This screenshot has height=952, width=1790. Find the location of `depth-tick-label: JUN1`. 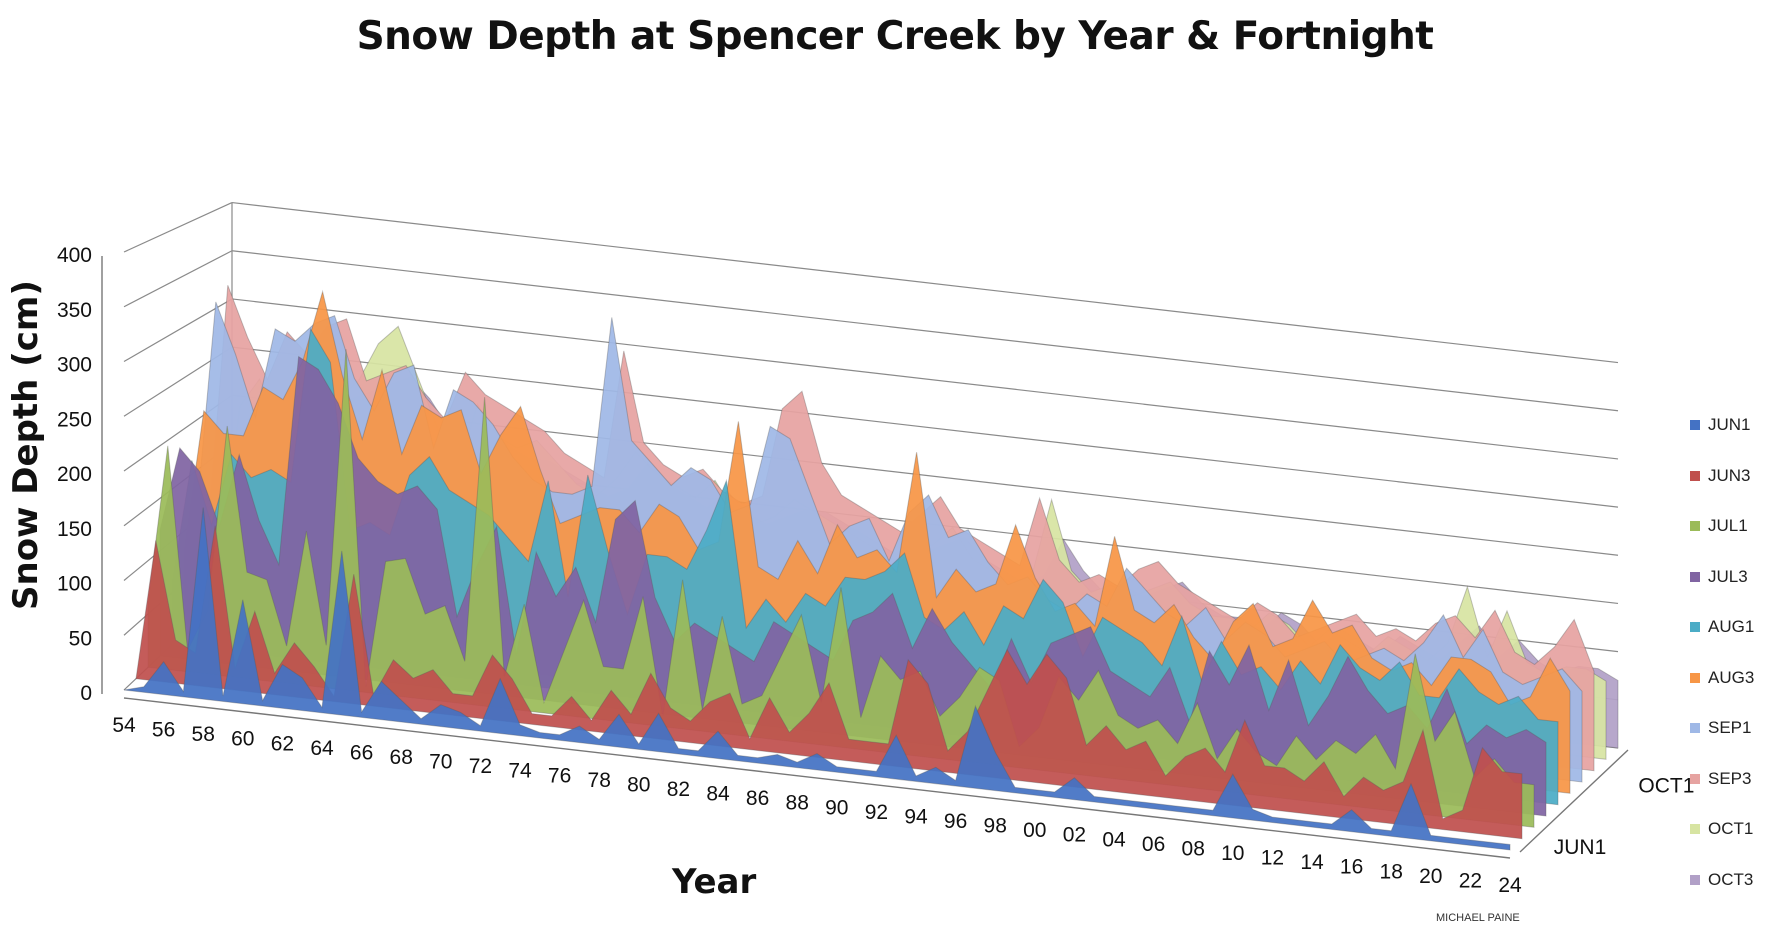

depth-tick-label: JUN1 is located at coordinates (1580, 847).